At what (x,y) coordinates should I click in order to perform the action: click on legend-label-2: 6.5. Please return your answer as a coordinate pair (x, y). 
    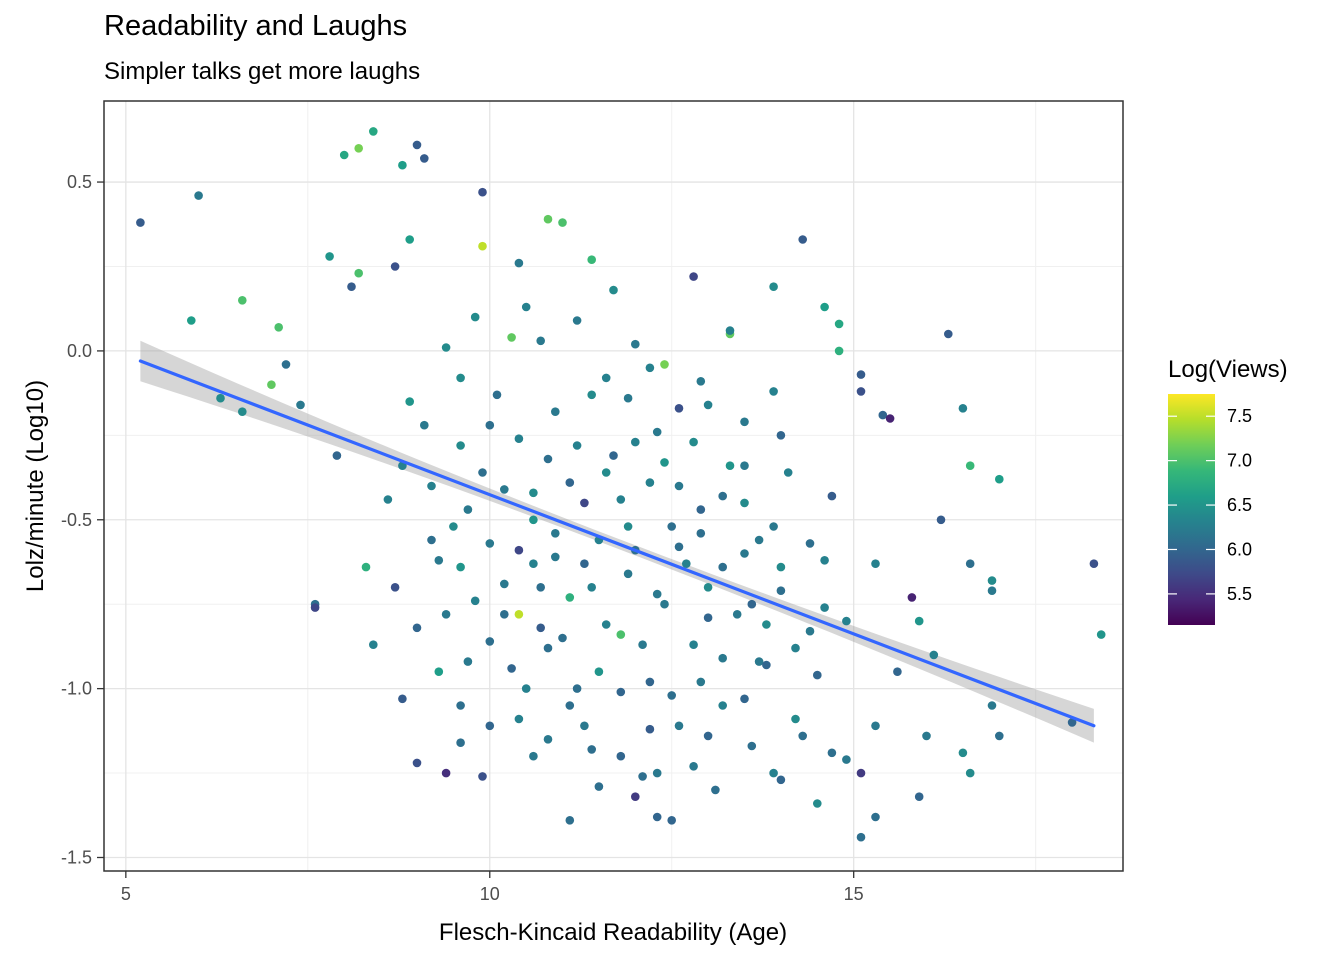
    Looking at the image, I should click on (1239, 505).